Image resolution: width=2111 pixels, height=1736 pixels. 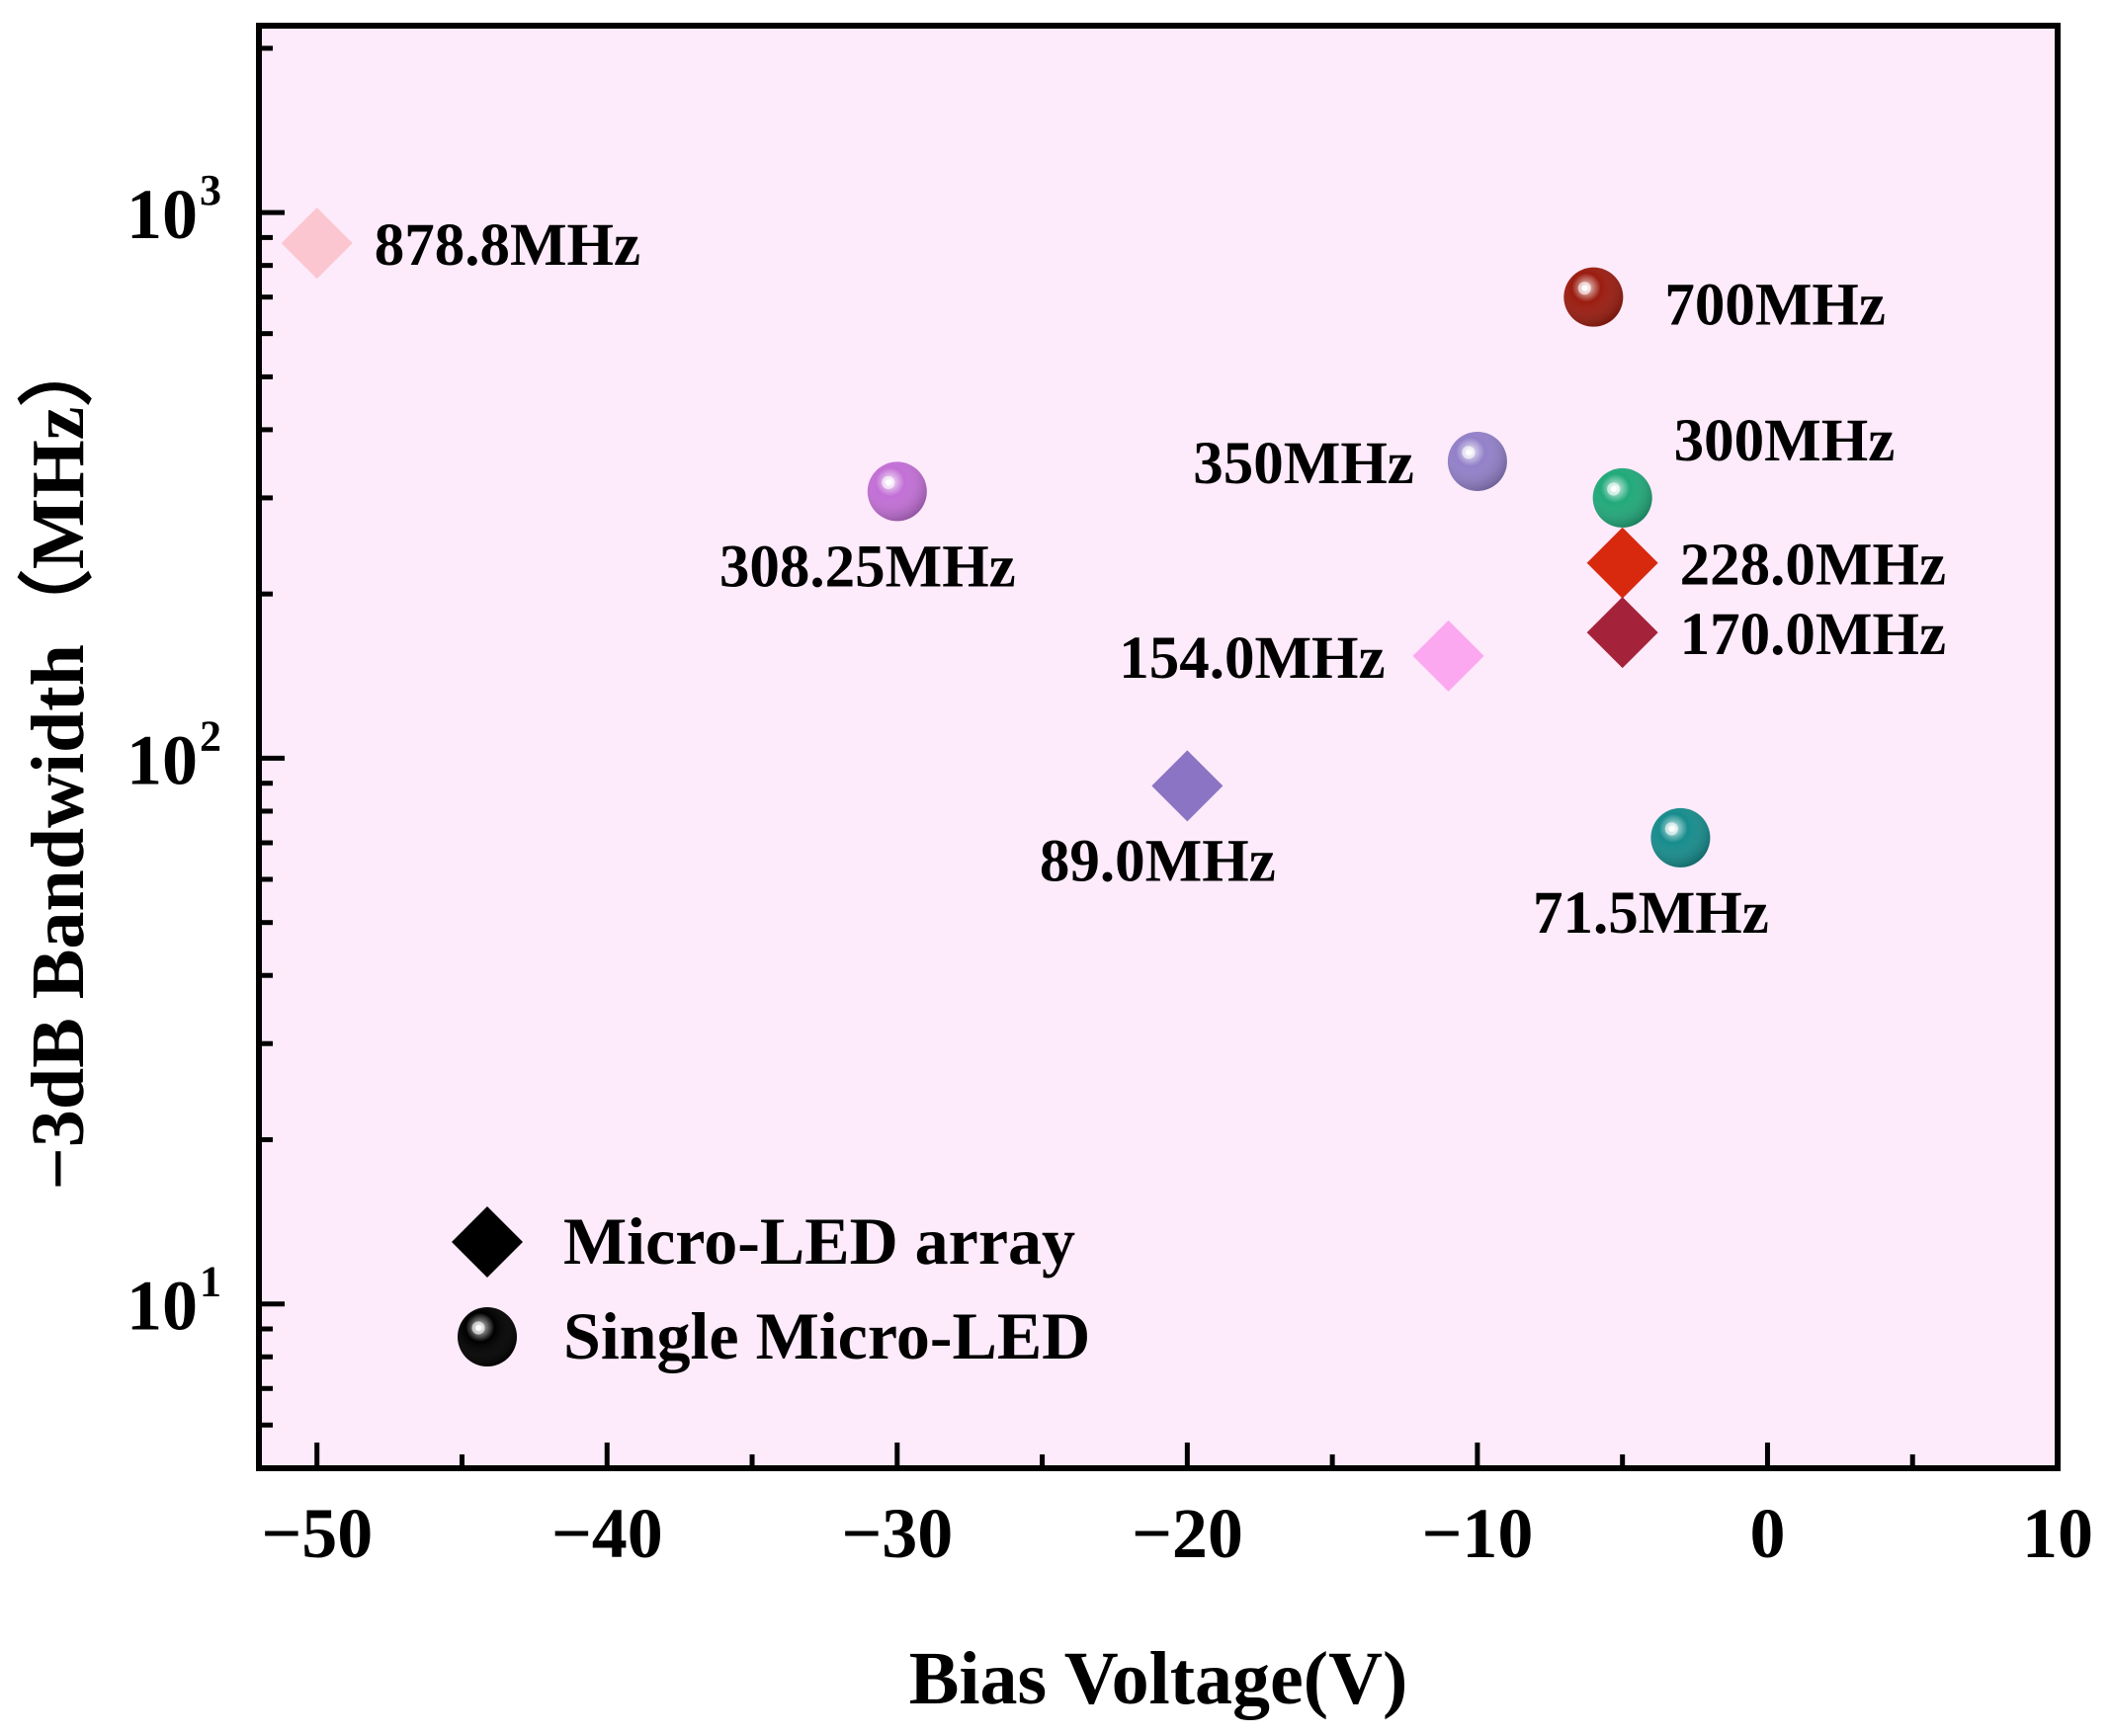 What do you see at coordinates (607, 1534) in the screenshot?
I see `x-tick-label: −40` at bounding box center [607, 1534].